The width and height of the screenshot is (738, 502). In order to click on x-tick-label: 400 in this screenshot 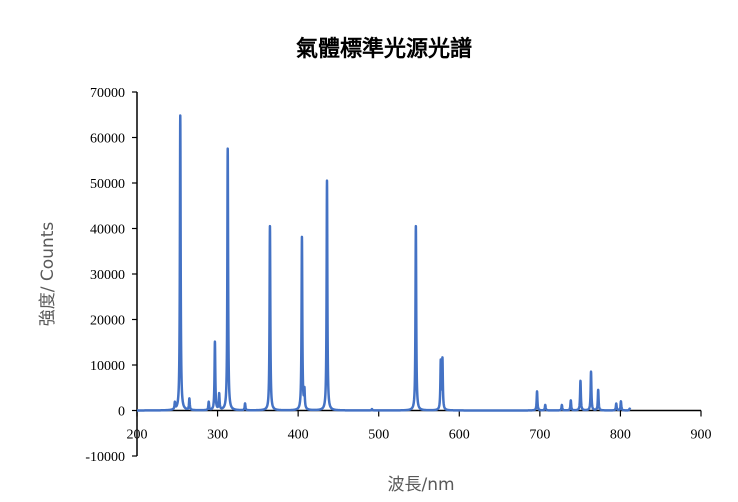, I will do `click(298, 435)`.